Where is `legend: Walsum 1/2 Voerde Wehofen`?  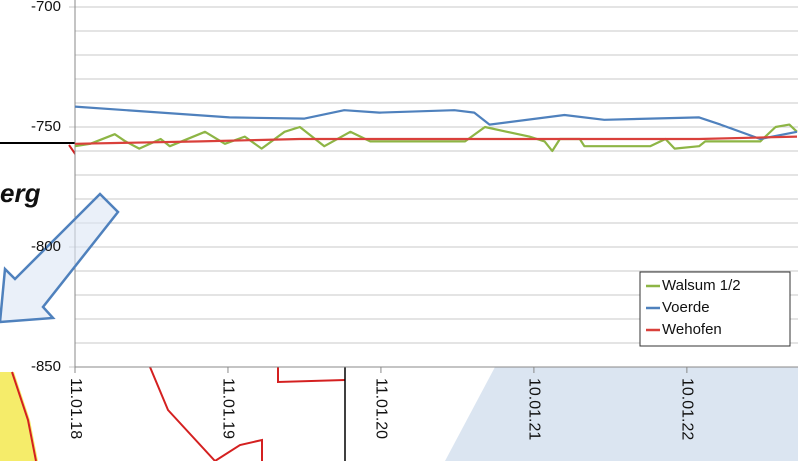 legend: Walsum 1/2 Voerde Wehofen is located at coordinates (715, 309).